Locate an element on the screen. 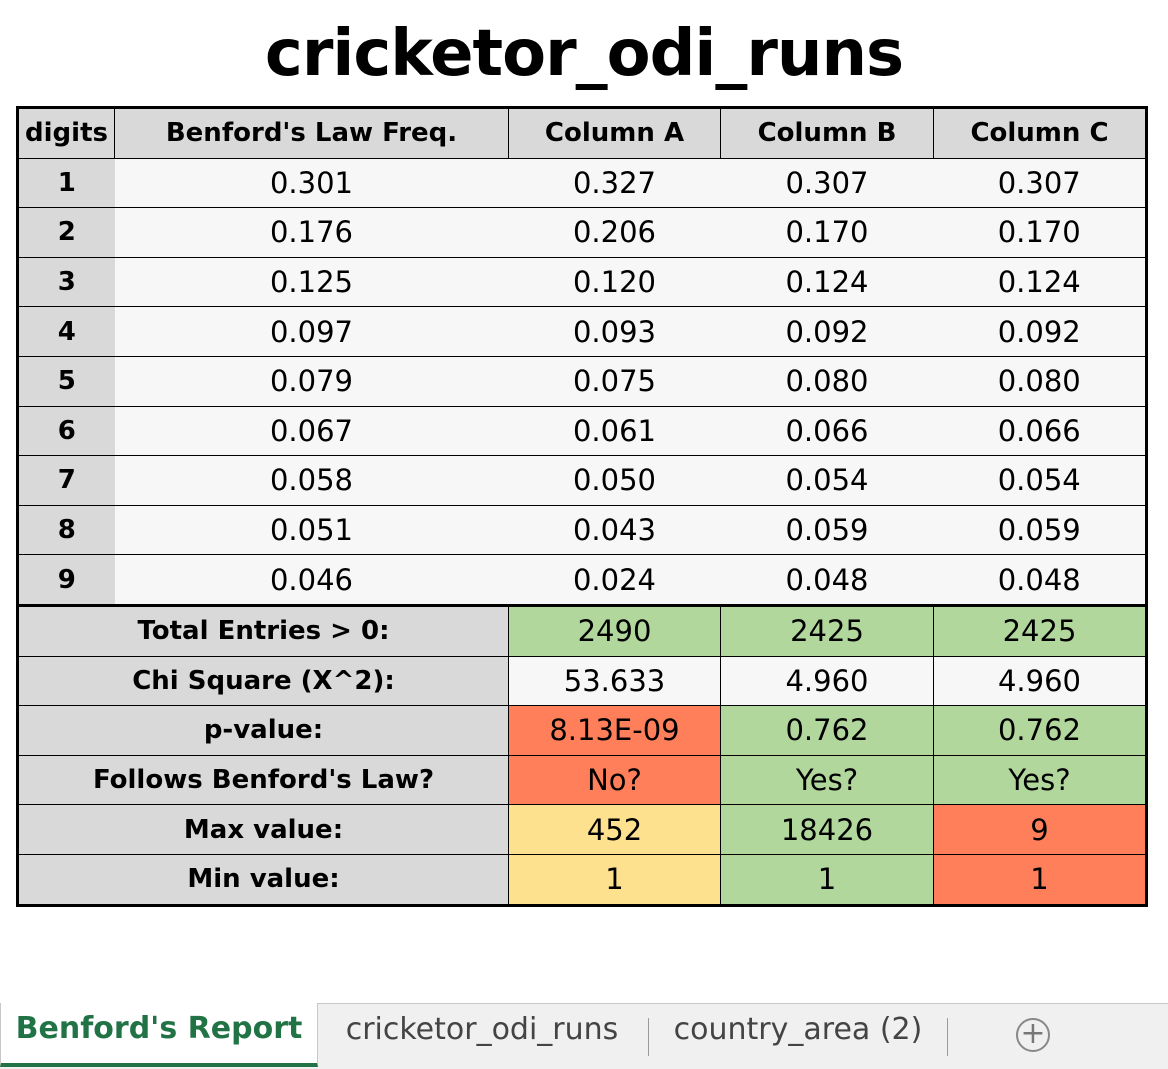 This screenshot has width=1168, height=1069. summary-column-a-cell: 452 is located at coordinates (614, 829).